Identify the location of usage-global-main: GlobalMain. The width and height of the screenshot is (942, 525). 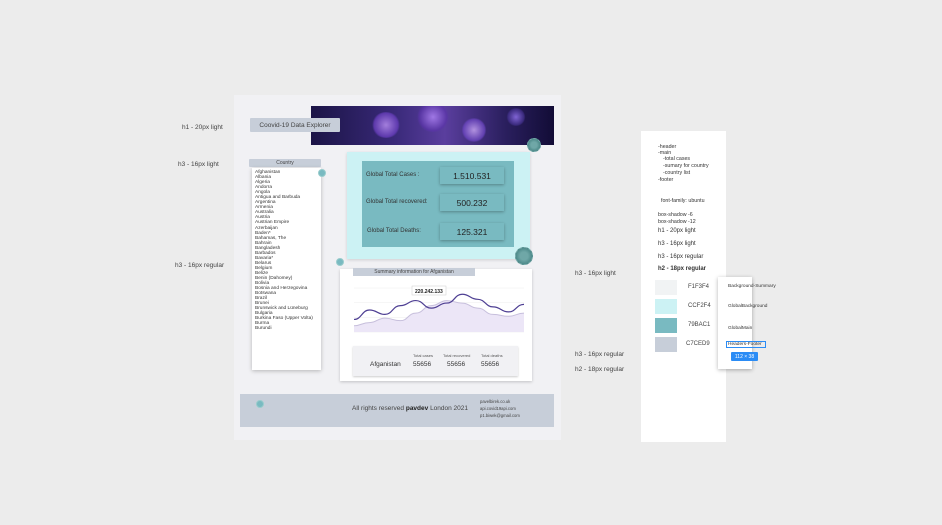
(740, 328).